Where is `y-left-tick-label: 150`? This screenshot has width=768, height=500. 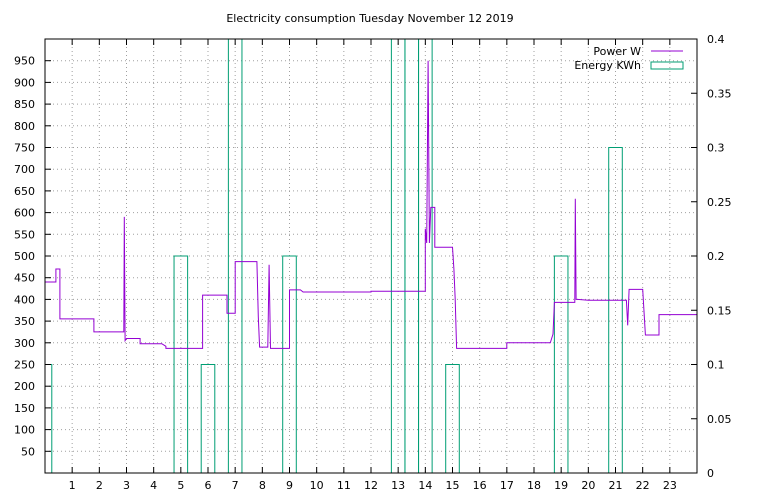
y-left-tick-label: 150 is located at coordinates (24, 408).